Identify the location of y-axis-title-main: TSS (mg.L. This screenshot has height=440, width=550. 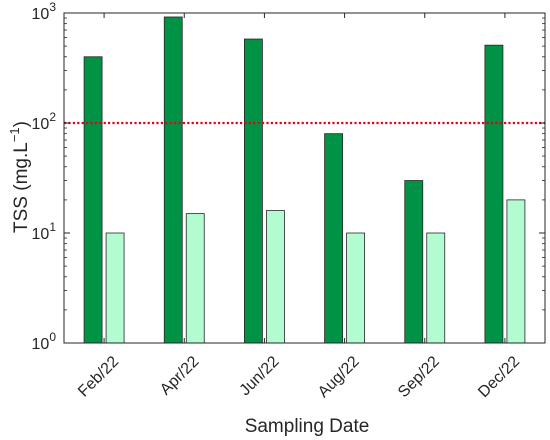
(21, 187).